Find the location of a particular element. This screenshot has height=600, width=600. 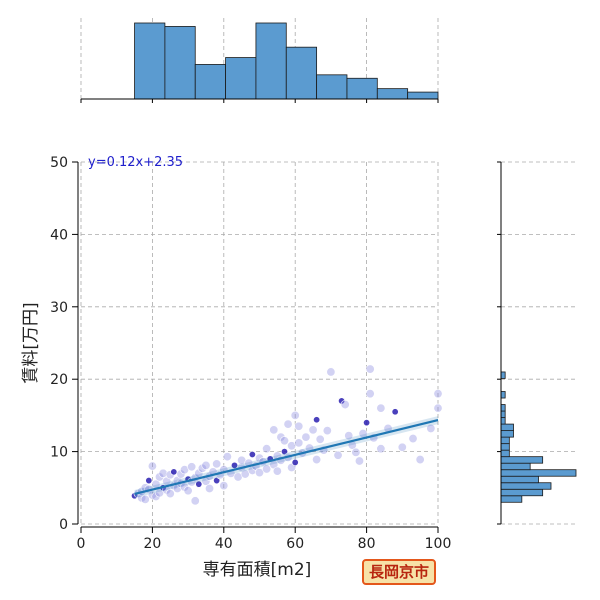

x-tick-label: 0 is located at coordinates (81, 544).